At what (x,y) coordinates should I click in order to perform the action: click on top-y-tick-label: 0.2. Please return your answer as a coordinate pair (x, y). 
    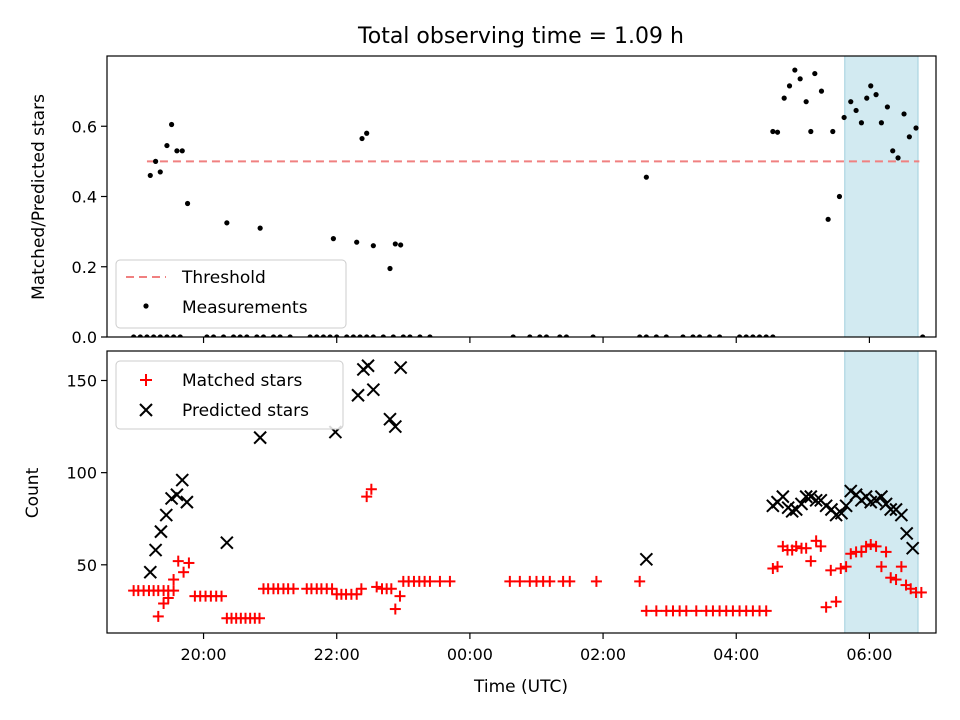
    Looking at the image, I should click on (84, 267).